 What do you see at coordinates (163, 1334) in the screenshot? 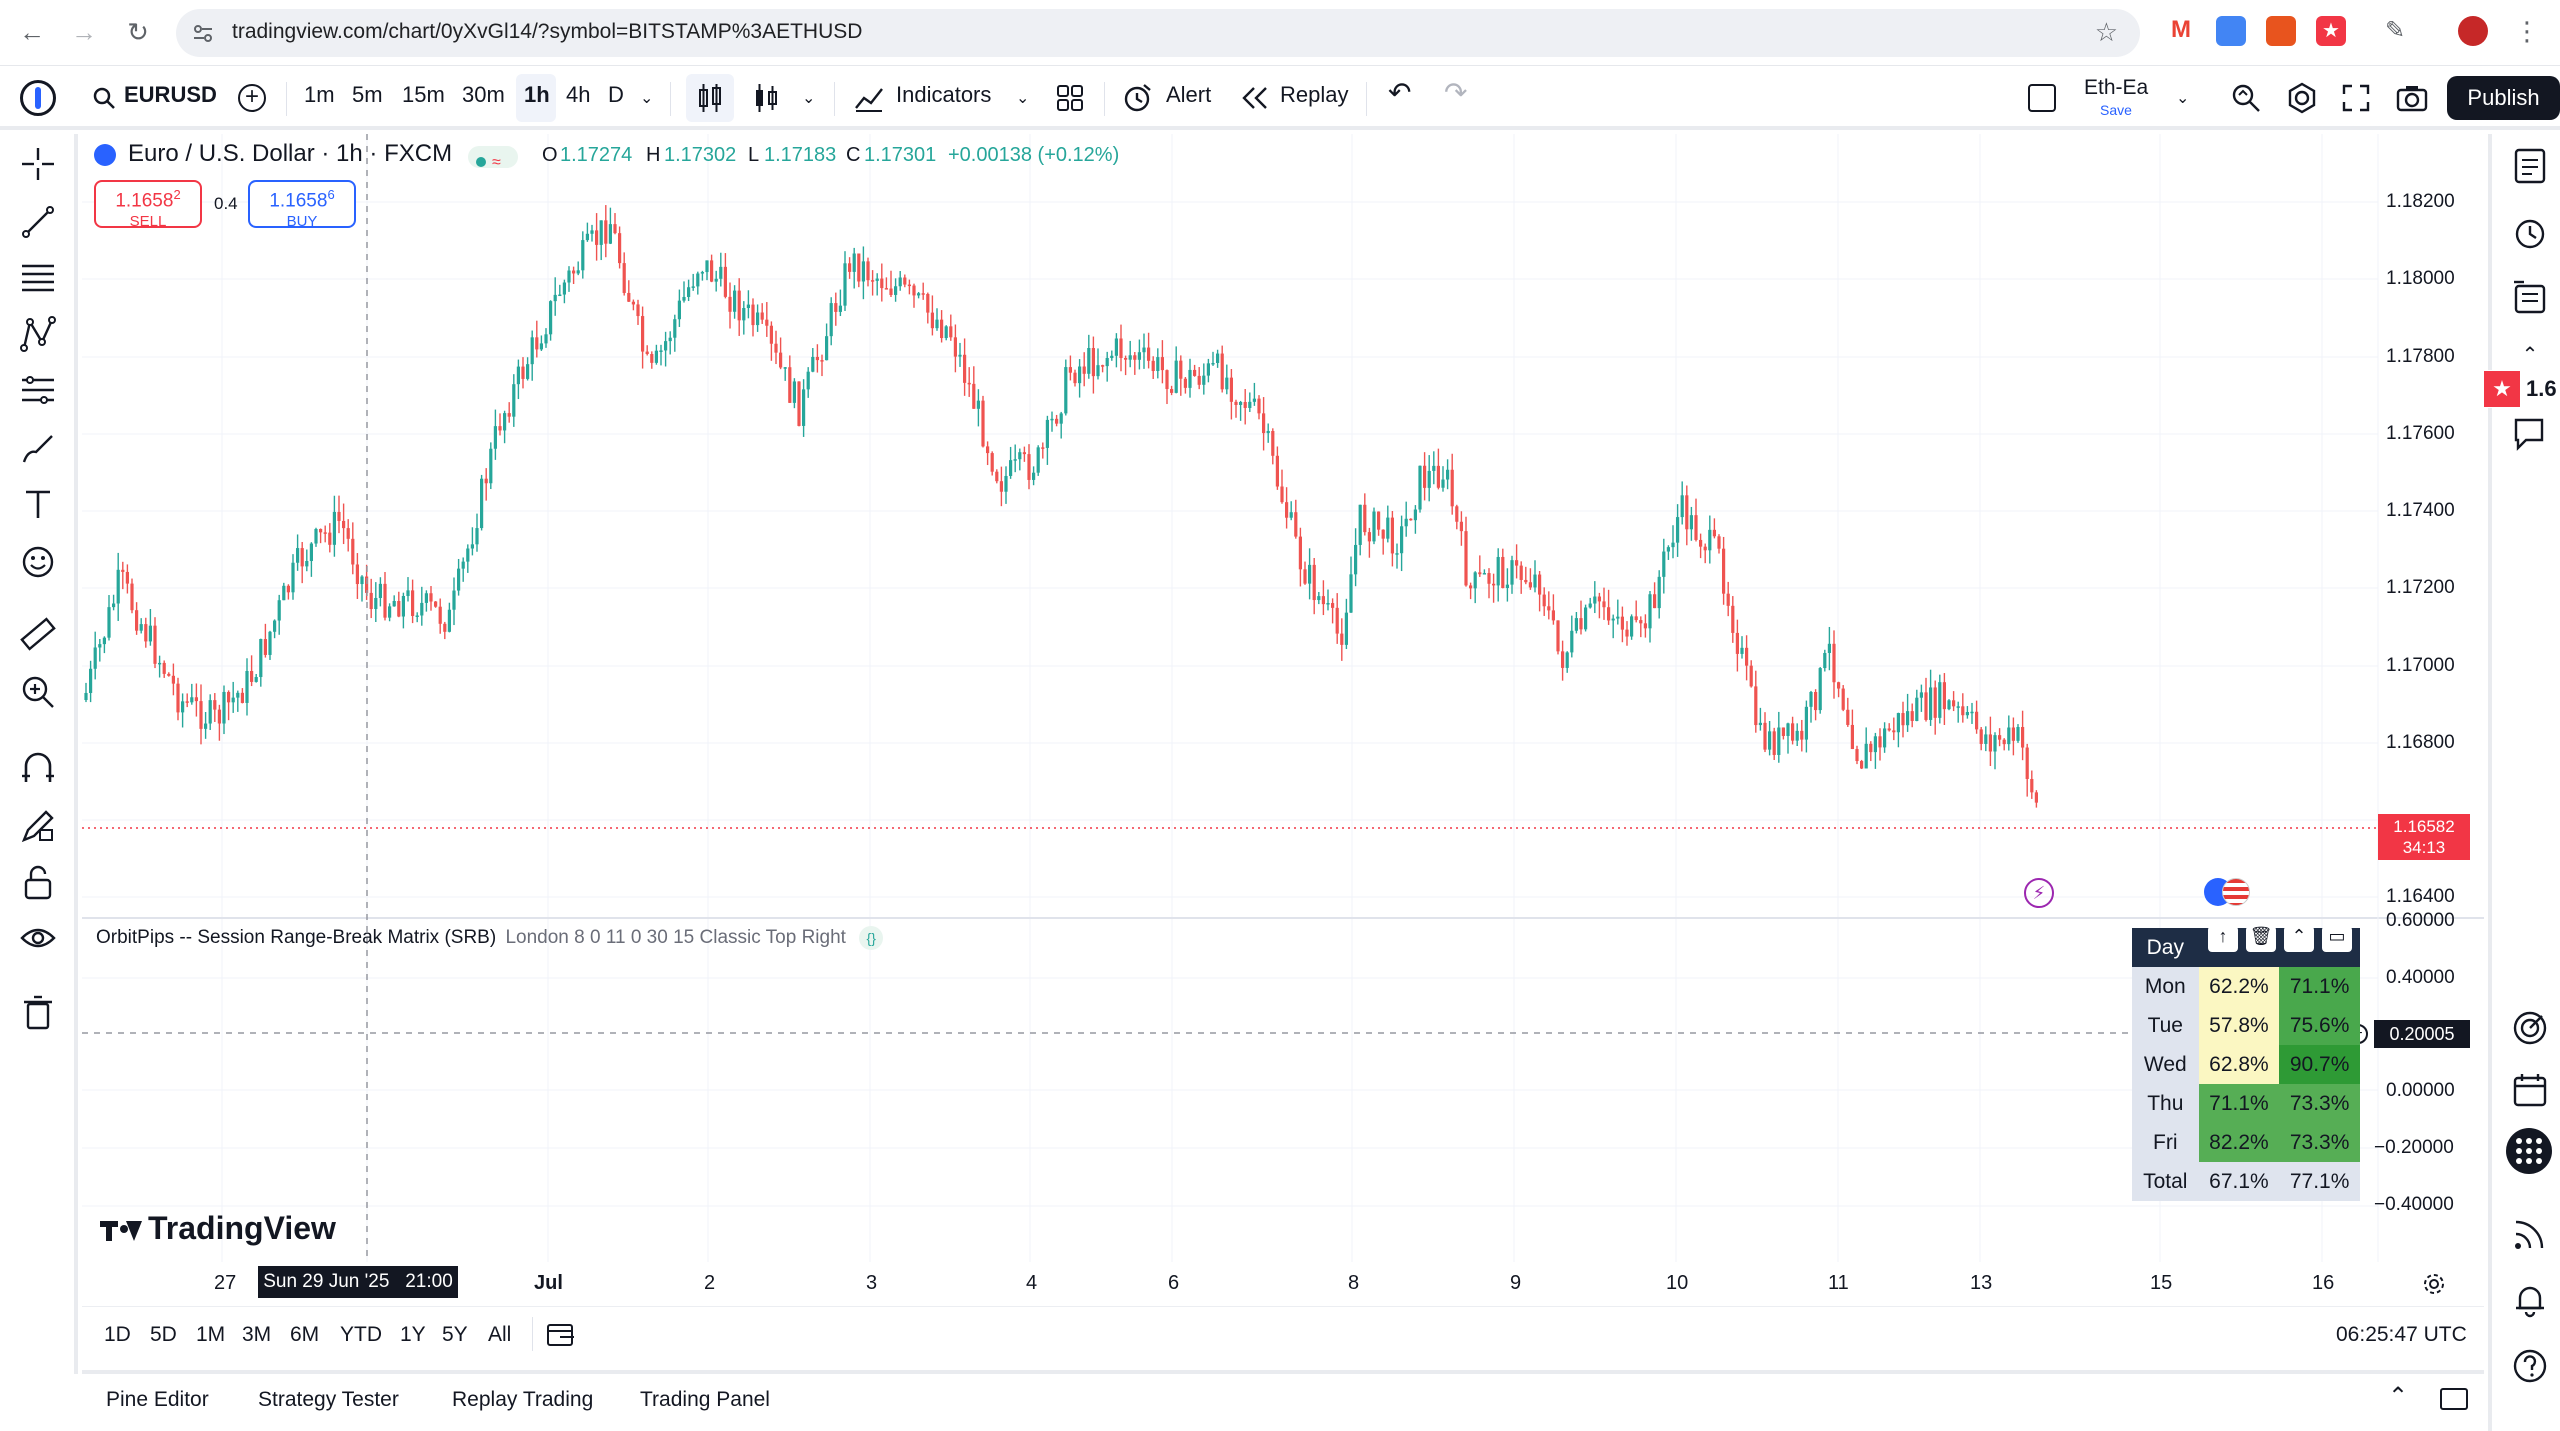
I see `range-5d: 5D` at bounding box center [163, 1334].